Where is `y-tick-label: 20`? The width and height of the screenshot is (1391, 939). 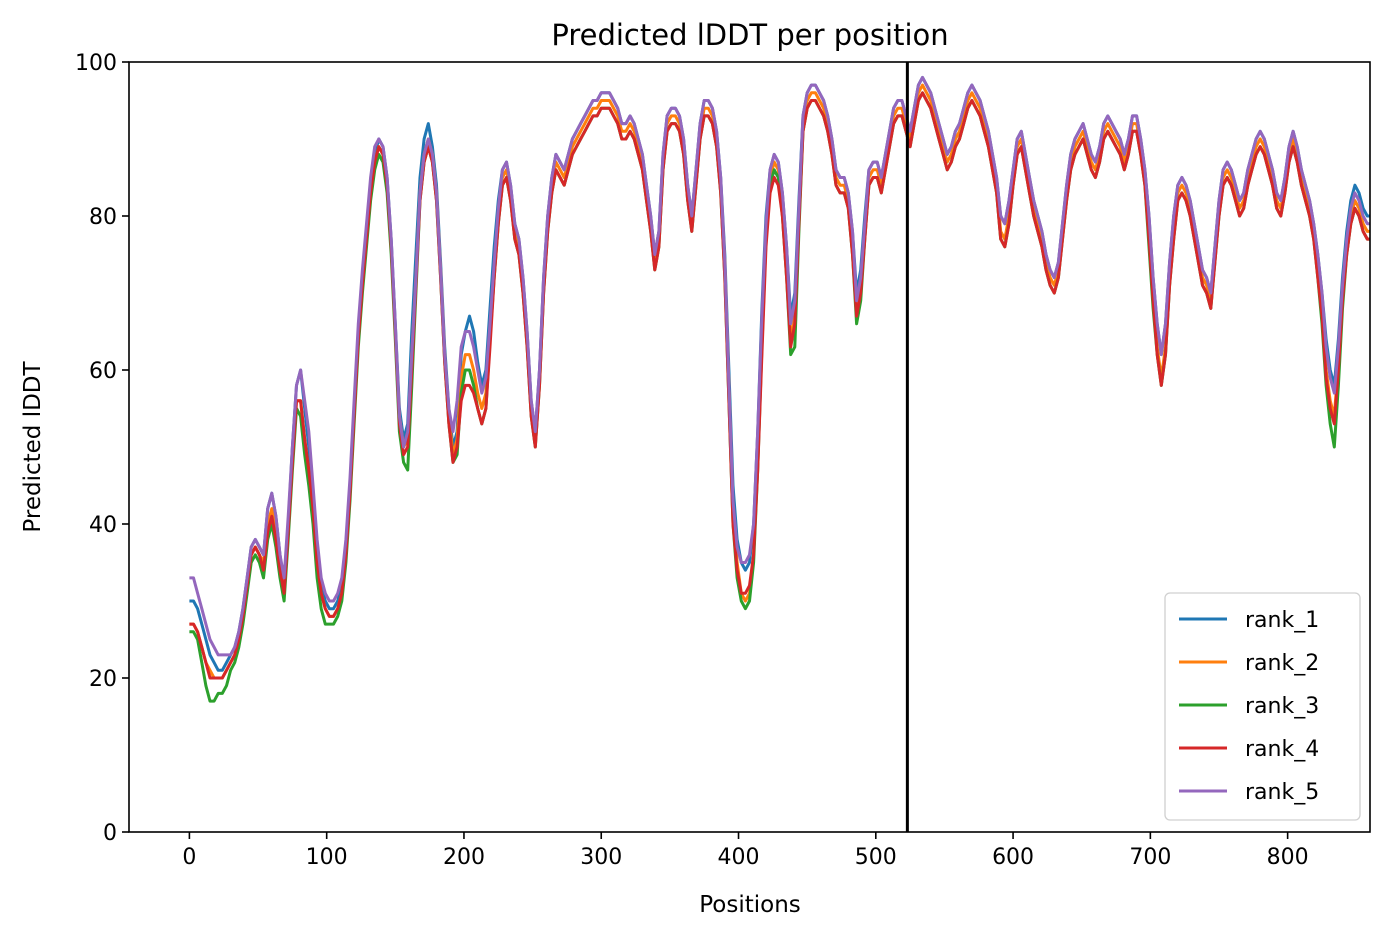
y-tick-label: 20 is located at coordinates (103, 679).